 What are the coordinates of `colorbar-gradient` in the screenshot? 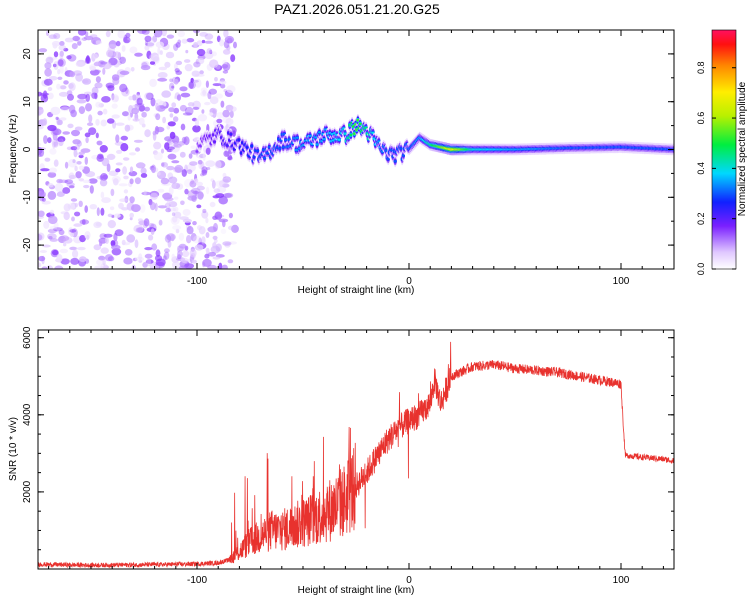 It's located at (724, 149).